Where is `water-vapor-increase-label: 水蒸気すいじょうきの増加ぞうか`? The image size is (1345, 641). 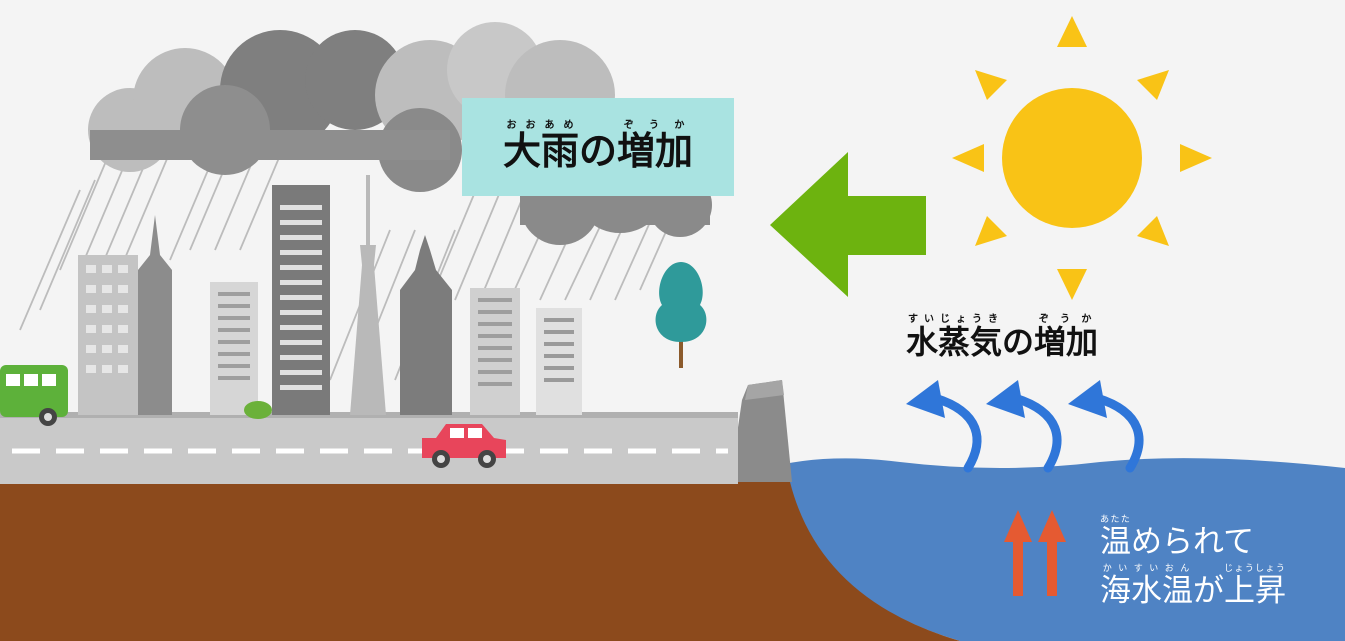 water-vapor-increase-label: 水蒸気すいじょうきの増加ぞうか is located at coordinates (1002, 338).